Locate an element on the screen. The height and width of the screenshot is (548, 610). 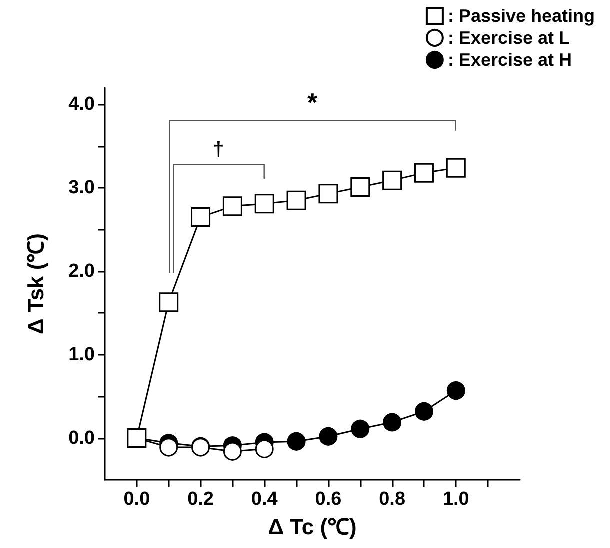
y-axis-title: Δ Tsk (℃) is located at coordinates (36, 284).